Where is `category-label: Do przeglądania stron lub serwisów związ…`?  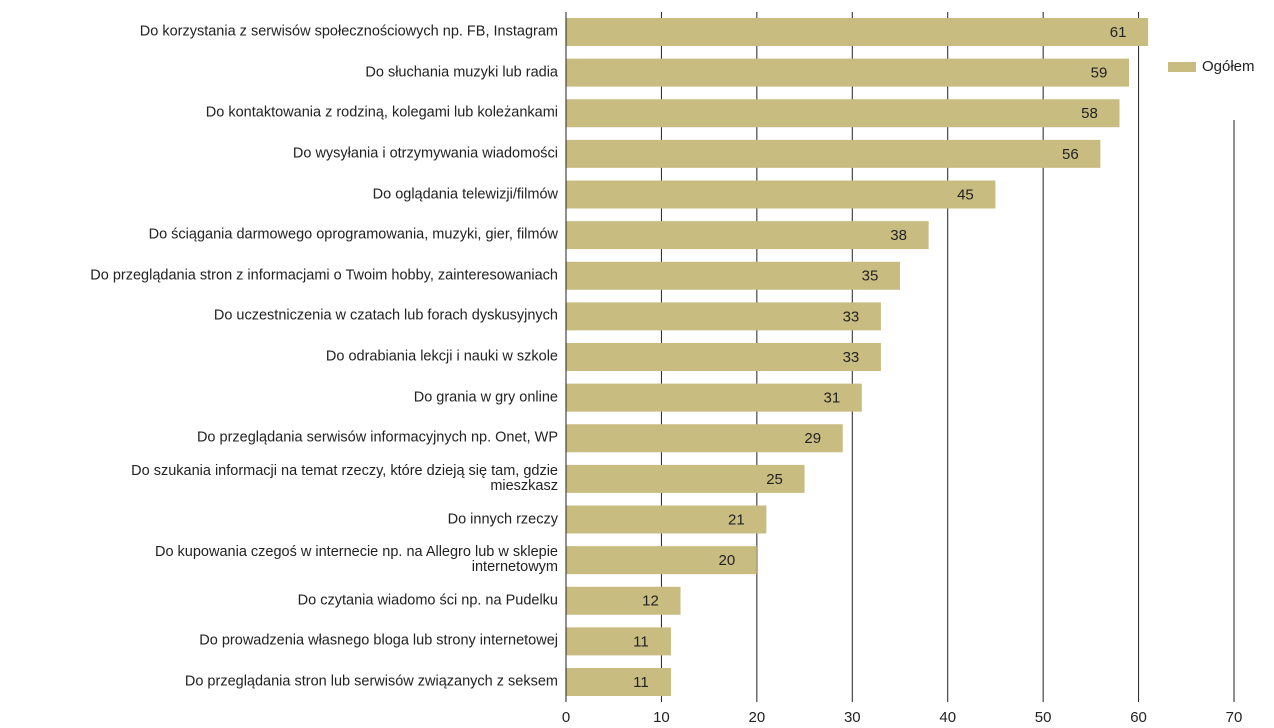
category-label: Do przeglądania stron lub serwisów związ… is located at coordinates (371, 681).